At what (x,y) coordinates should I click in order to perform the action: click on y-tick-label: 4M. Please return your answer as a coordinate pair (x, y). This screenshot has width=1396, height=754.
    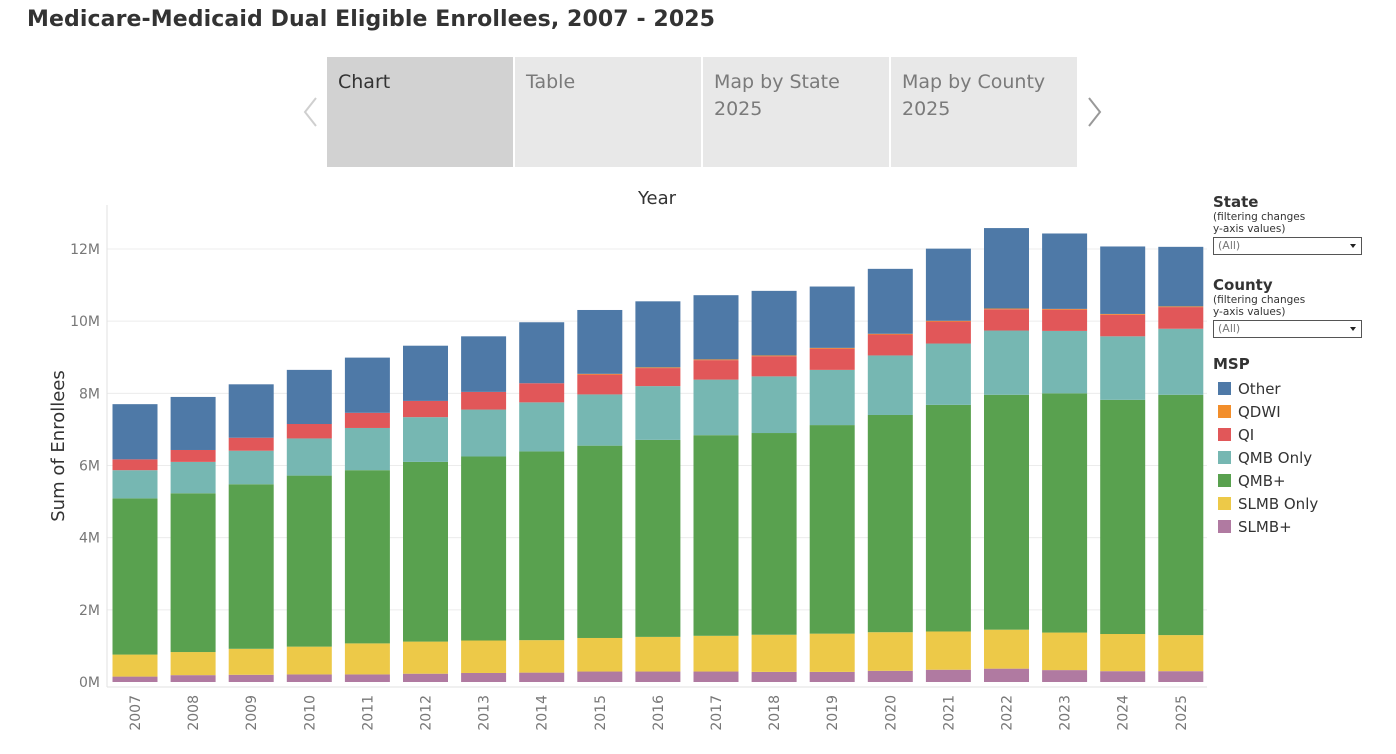
    Looking at the image, I should click on (89, 539).